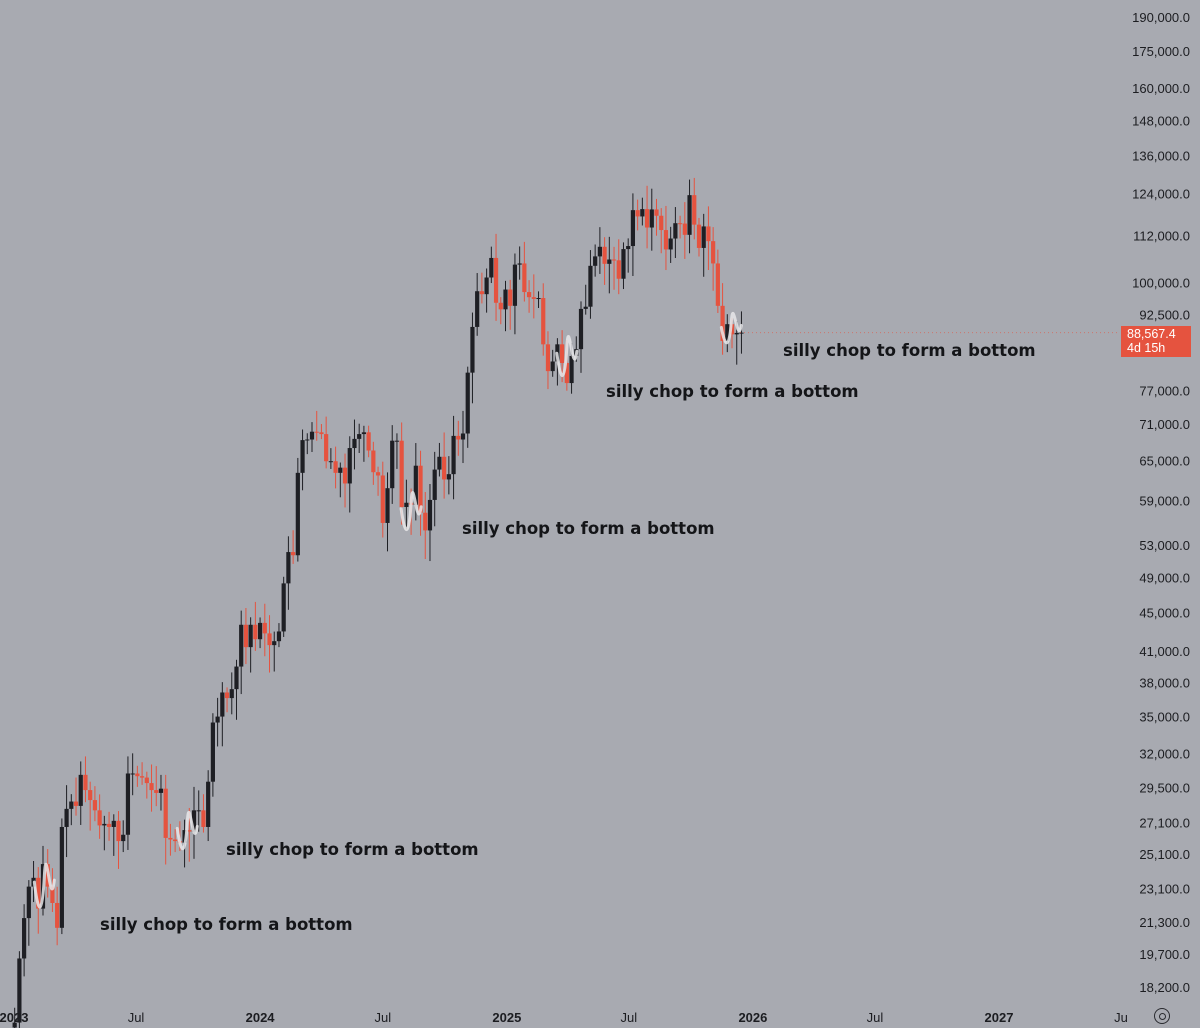  Describe the element at coordinates (1164, 545) in the screenshot. I see `y-tick-label: 53,000.0` at that location.